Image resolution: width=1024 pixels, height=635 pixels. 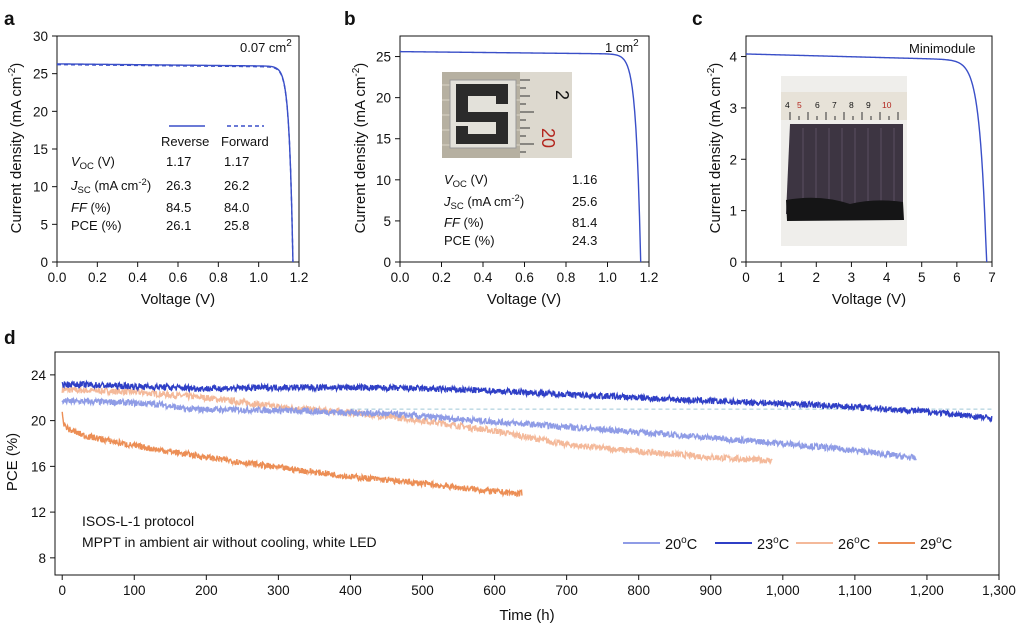 I want to click on y-tick-label-b-5: 25, so click(x=383, y=57).